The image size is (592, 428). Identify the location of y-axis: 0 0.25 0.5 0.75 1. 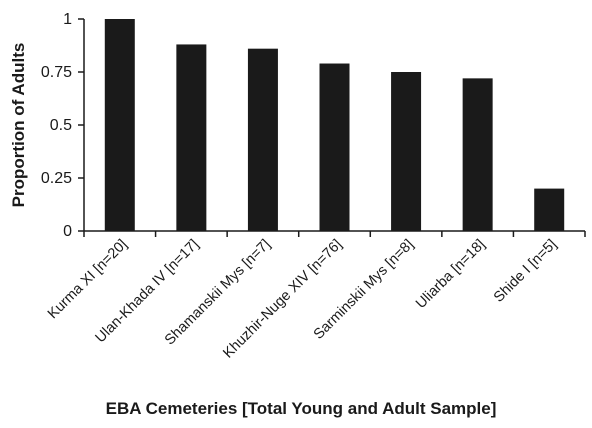
(63, 125).